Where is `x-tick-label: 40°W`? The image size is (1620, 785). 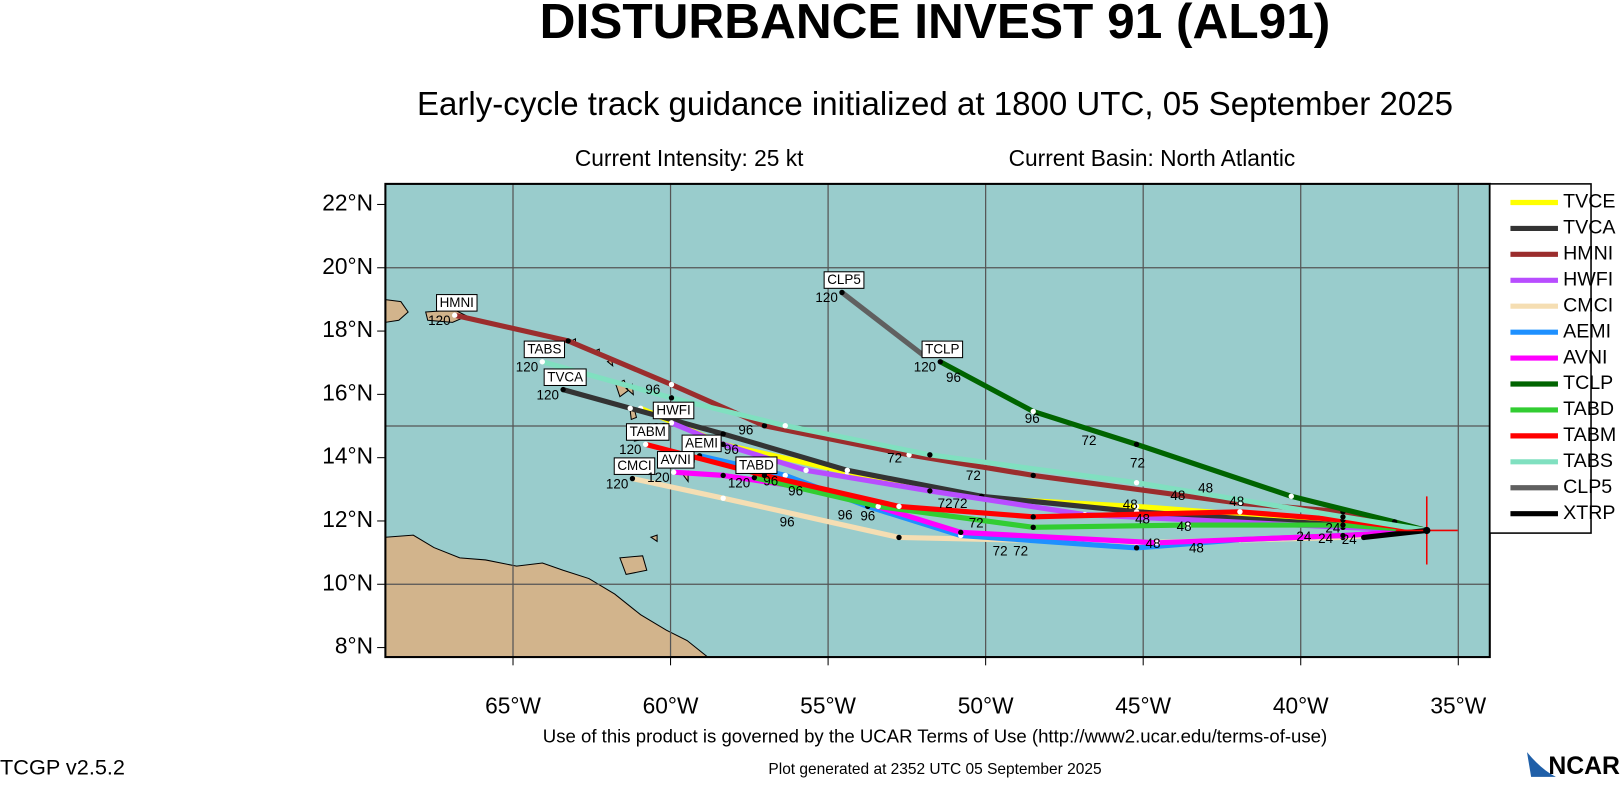 x-tick-label: 40°W is located at coordinates (1301, 706).